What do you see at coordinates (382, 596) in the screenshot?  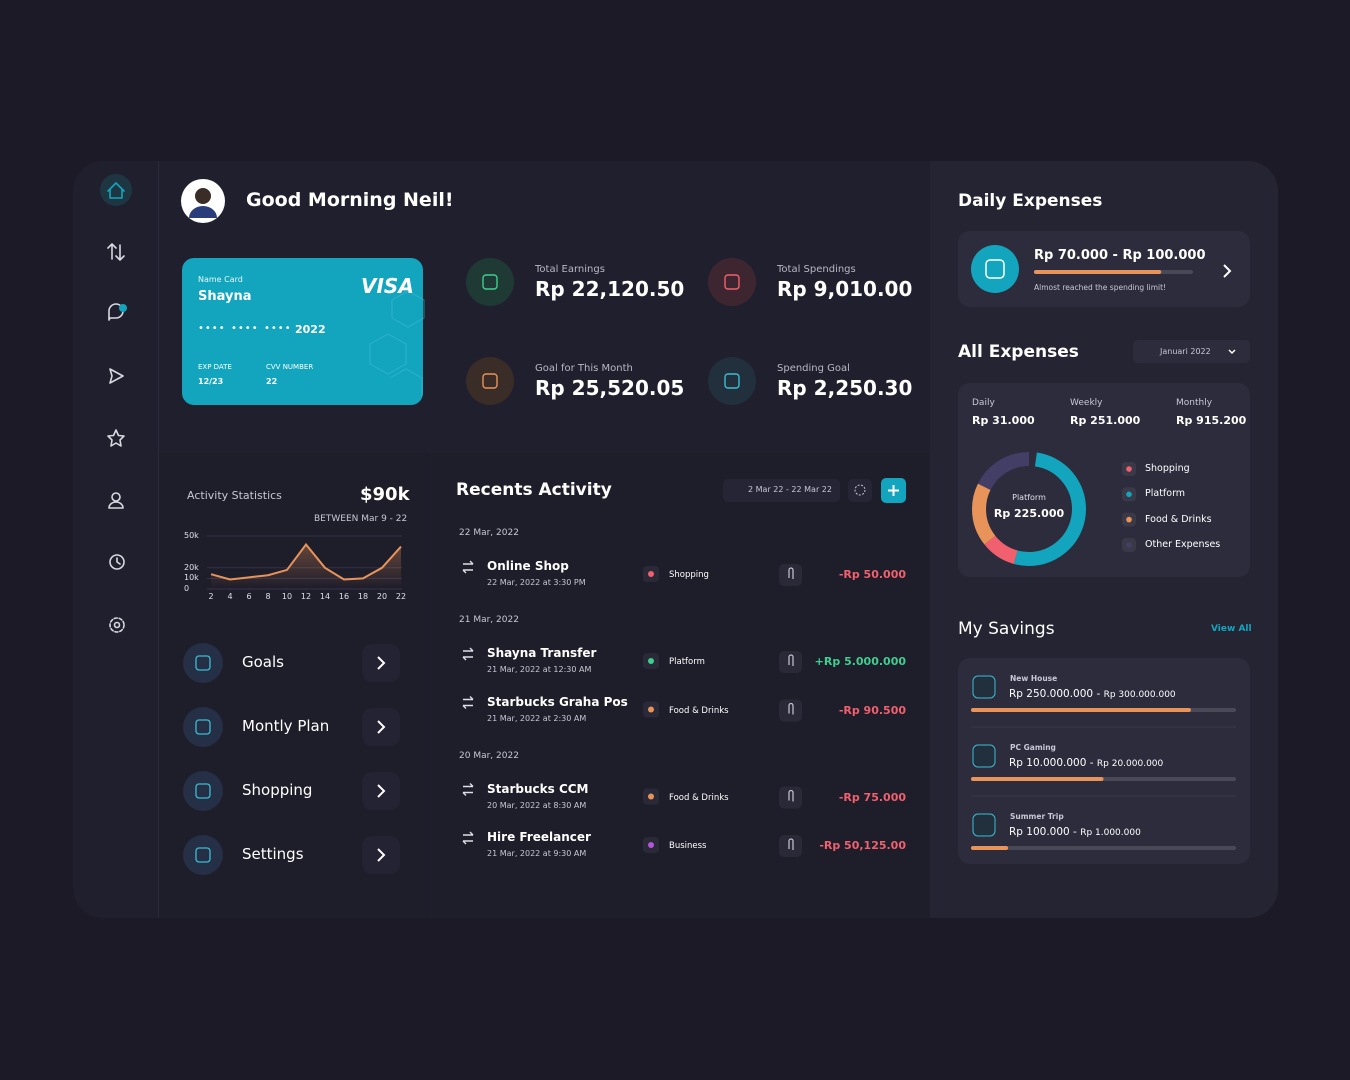 I see `x-tick-label: 20` at bounding box center [382, 596].